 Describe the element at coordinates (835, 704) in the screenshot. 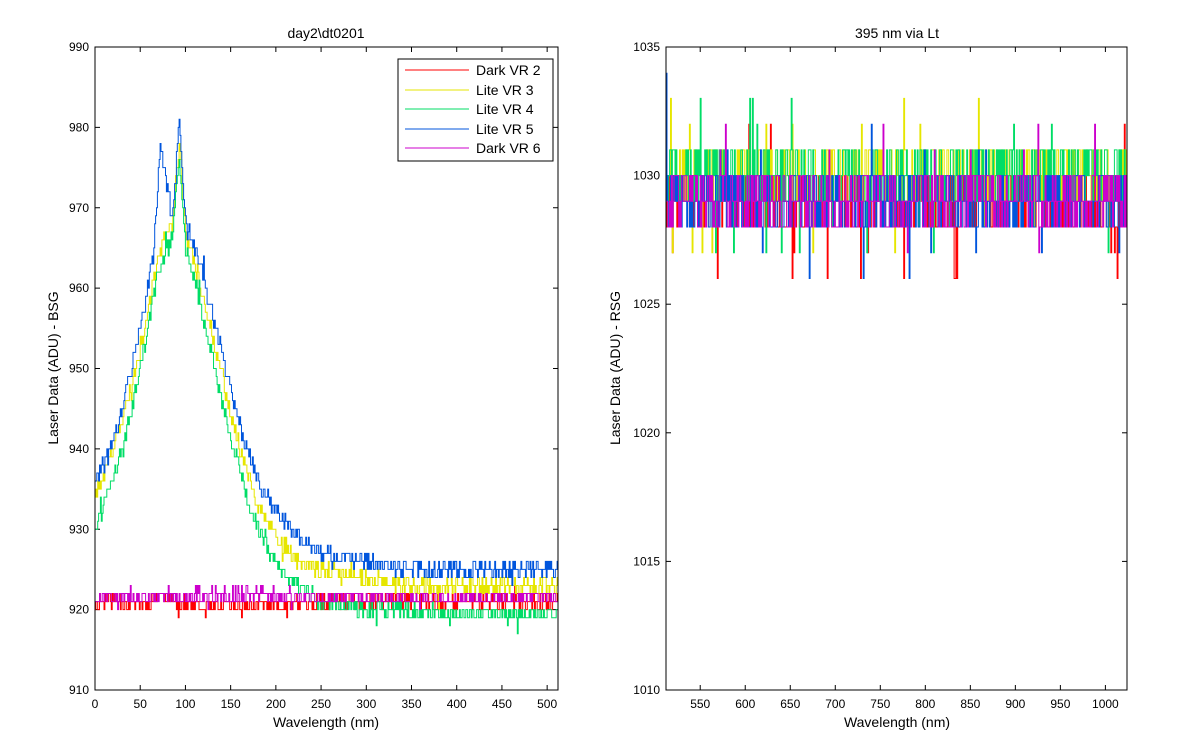

I see `x-tick-label: 700` at that location.